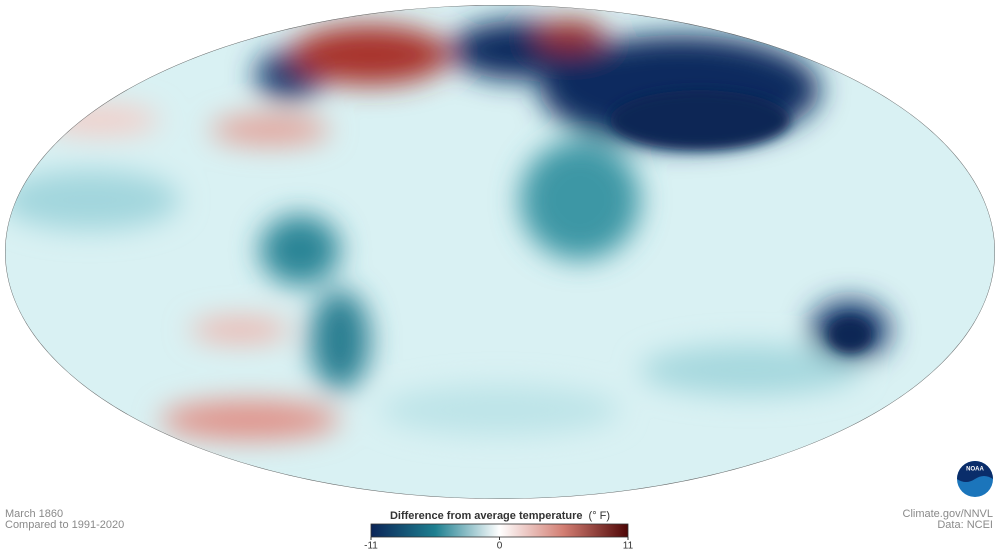 Image resolution: width=1000 pixels, height=555 pixels. I want to click on noaa-logo: NOAA, so click(975, 479).